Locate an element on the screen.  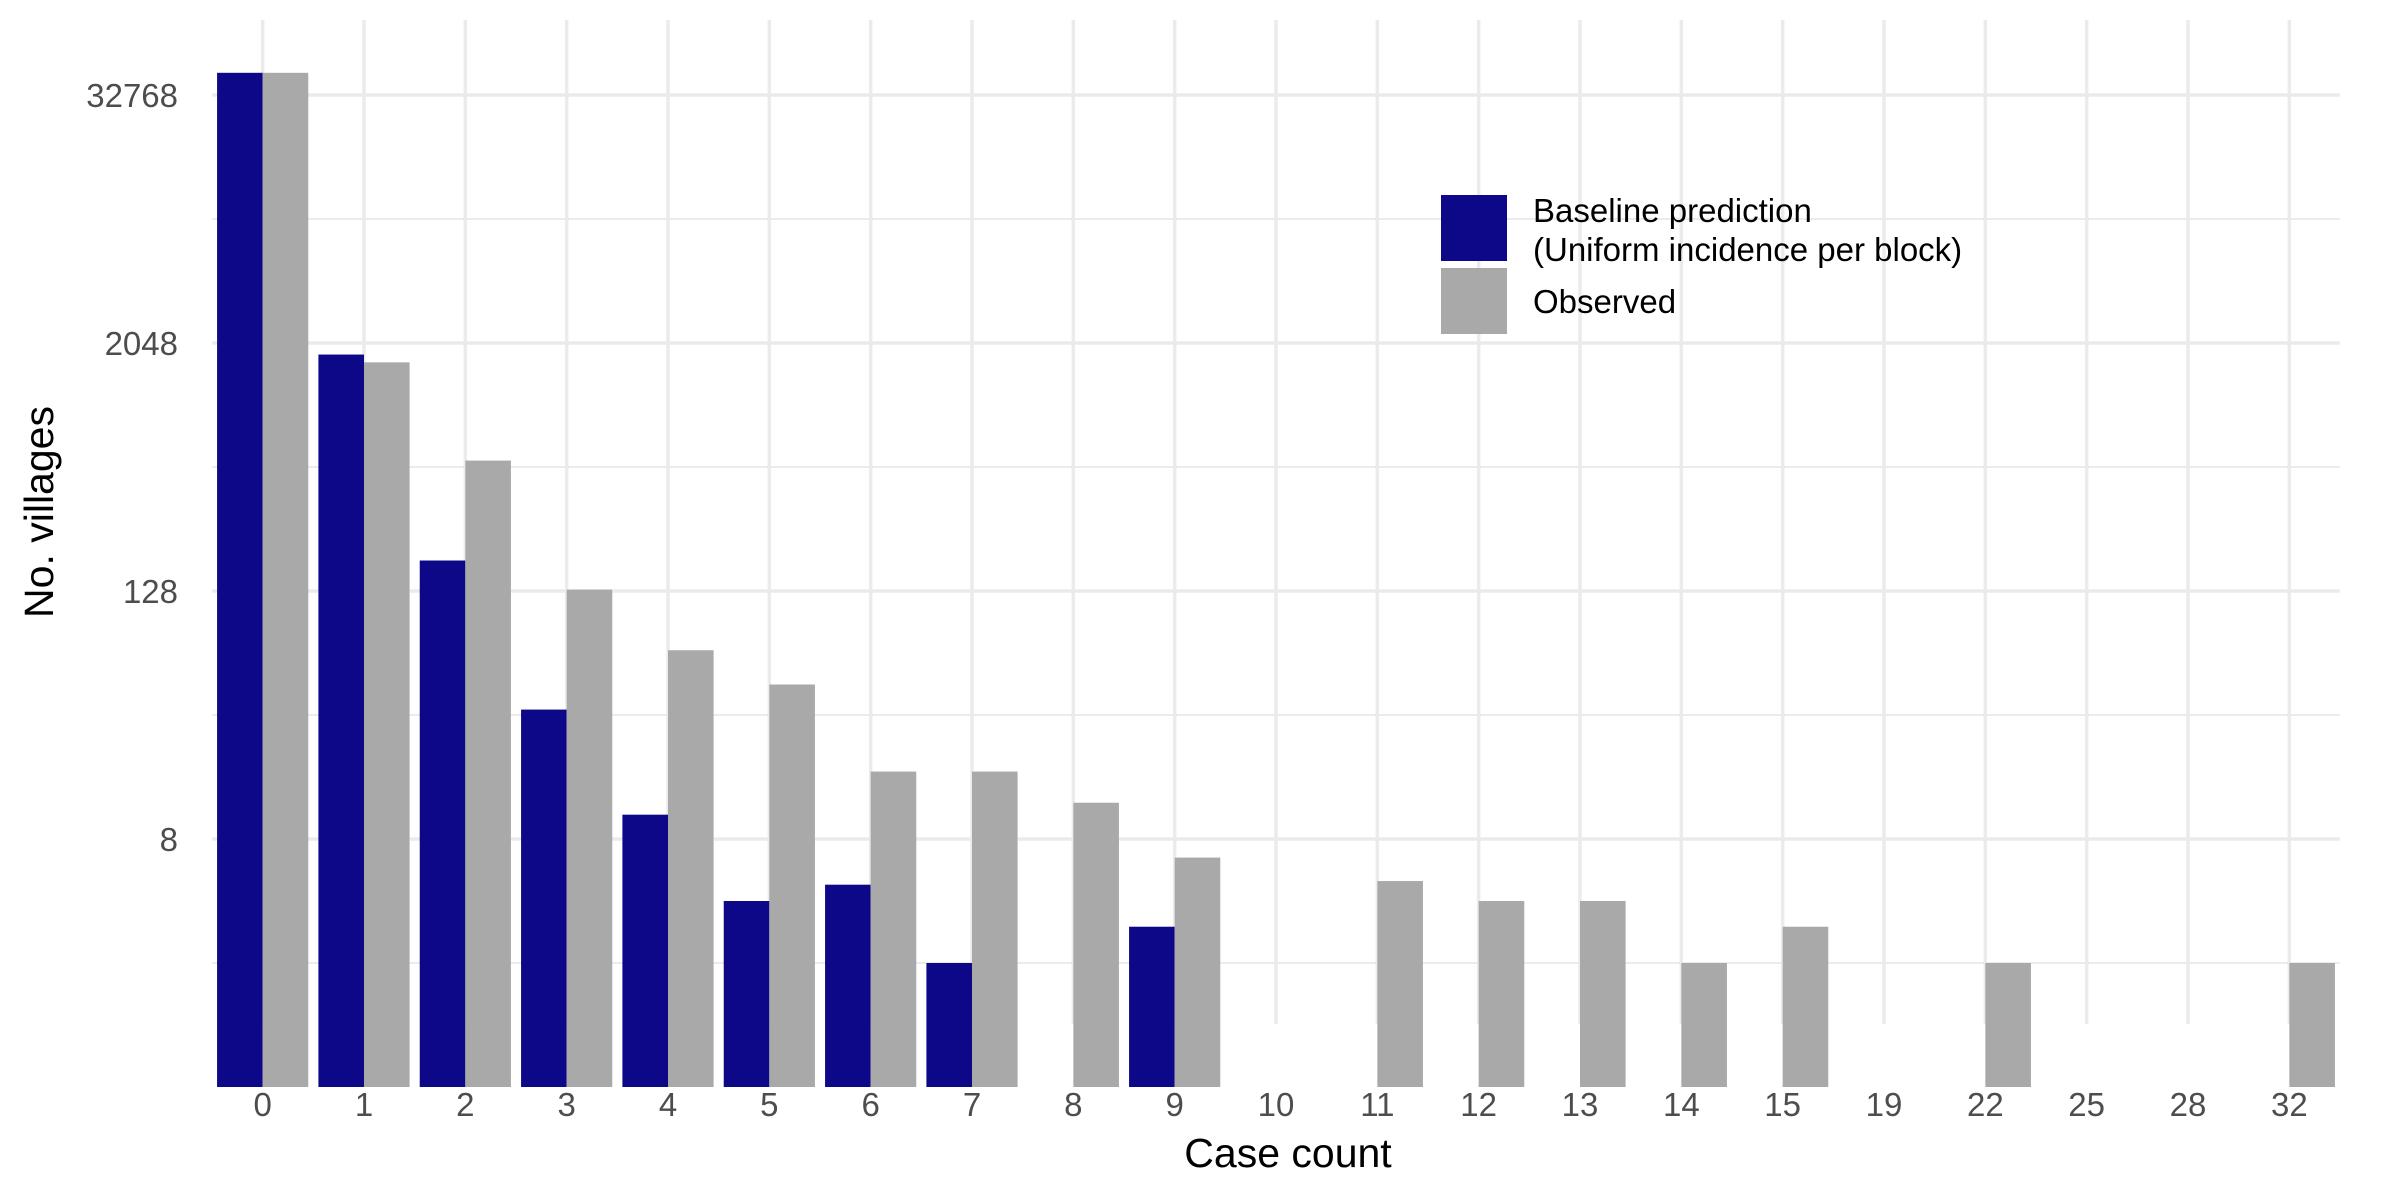
y-tick-label: 32768 is located at coordinates (132, 95).